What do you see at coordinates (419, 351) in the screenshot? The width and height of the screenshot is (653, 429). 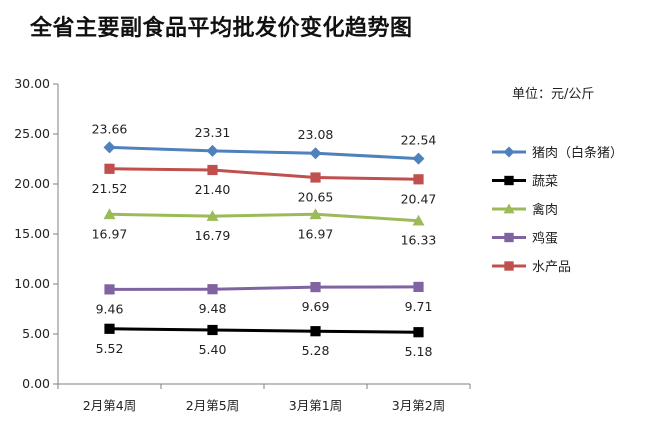 I see `data-label: 5.18` at bounding box center [419, 351].